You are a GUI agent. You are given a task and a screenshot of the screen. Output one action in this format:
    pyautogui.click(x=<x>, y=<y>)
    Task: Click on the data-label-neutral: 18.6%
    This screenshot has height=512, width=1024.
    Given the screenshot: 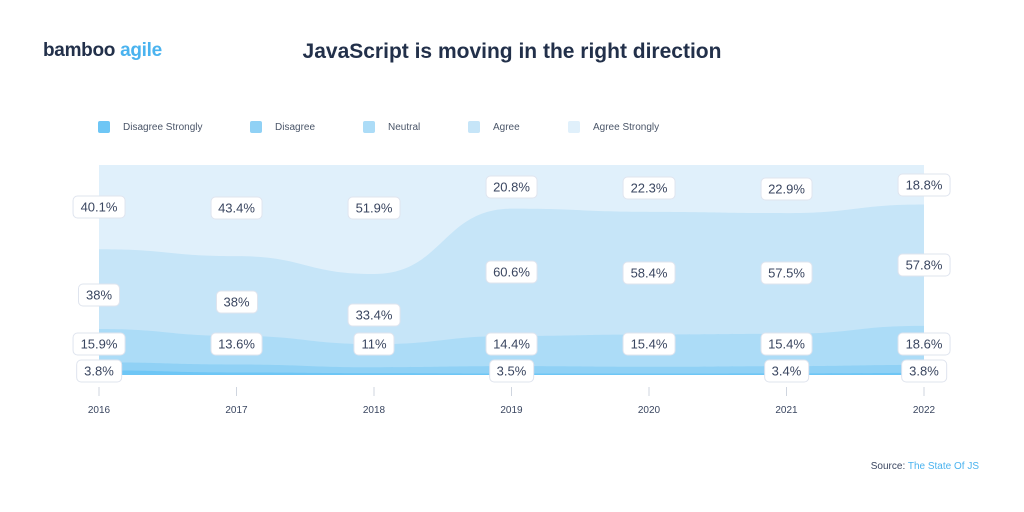 What is the action you would take?
    pyautogui.click(x=924, y=344)
    